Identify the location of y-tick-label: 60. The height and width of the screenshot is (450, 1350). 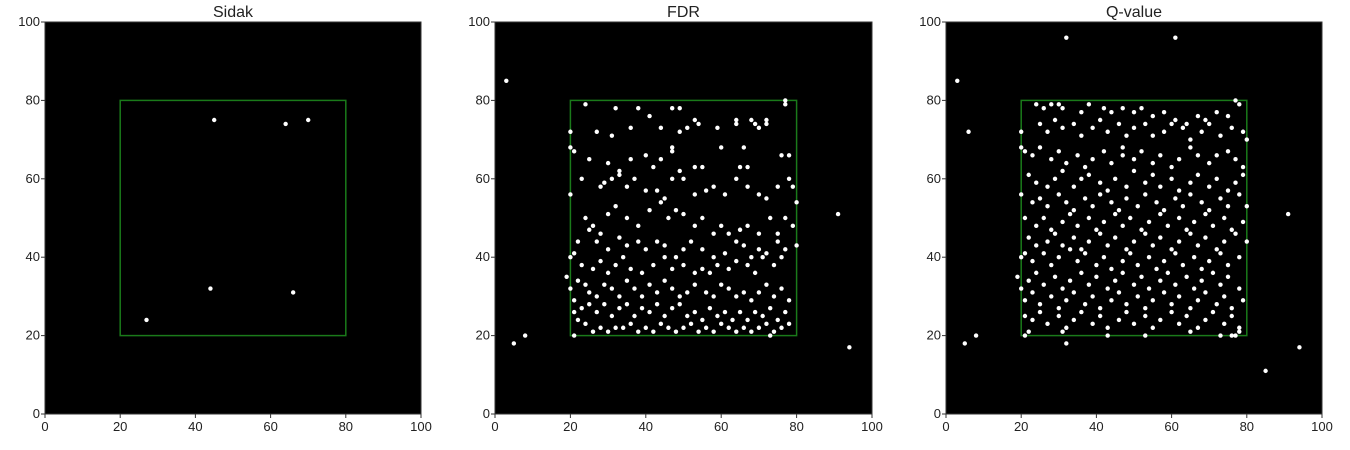
(483, 178).